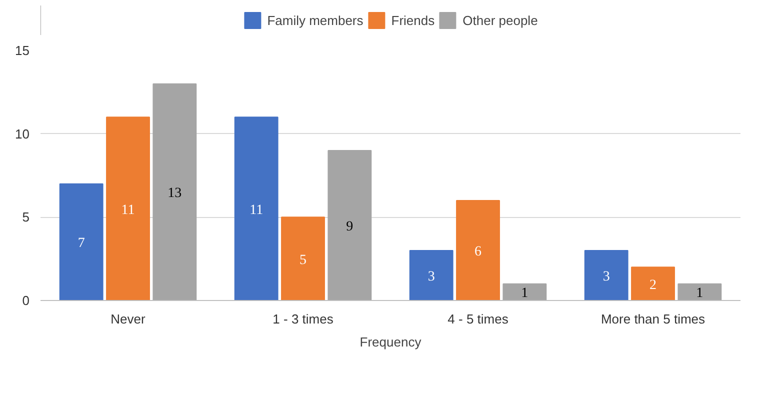 The image size is (773, 405). I want to click on legend-label: Family members, so click(315, 20).